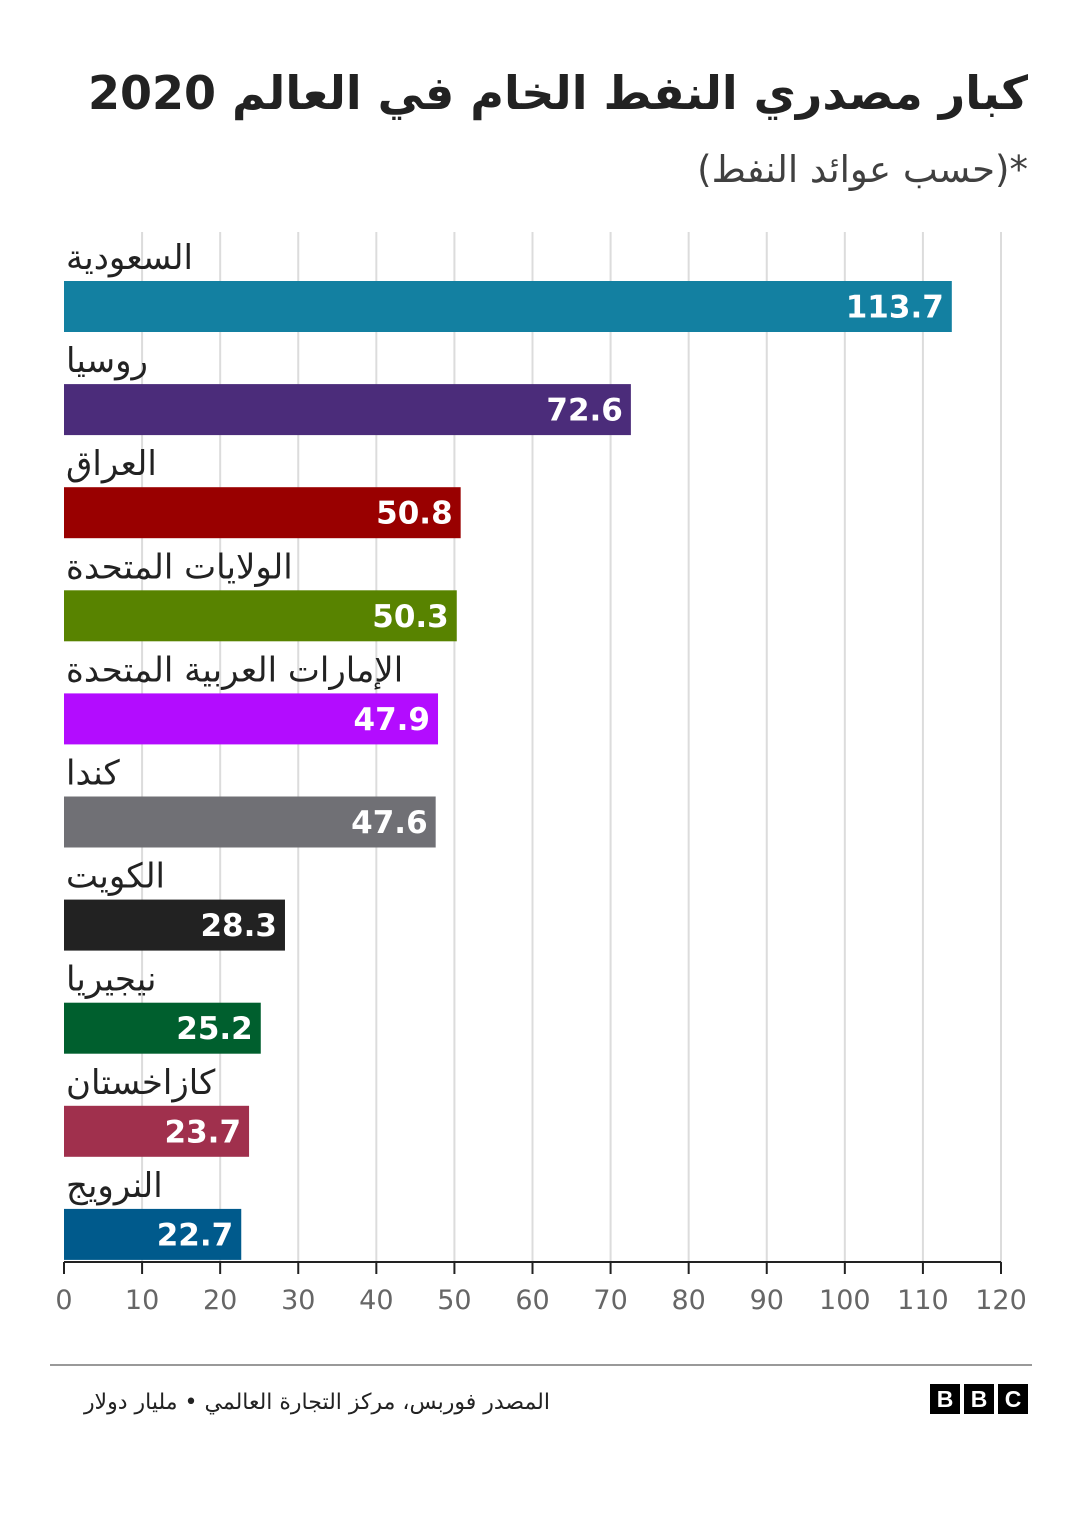  What do you see at coordinates (688, 1300) in the screenshot?
I see `x-tick-label: 80` at bounding box center [688, 1300].